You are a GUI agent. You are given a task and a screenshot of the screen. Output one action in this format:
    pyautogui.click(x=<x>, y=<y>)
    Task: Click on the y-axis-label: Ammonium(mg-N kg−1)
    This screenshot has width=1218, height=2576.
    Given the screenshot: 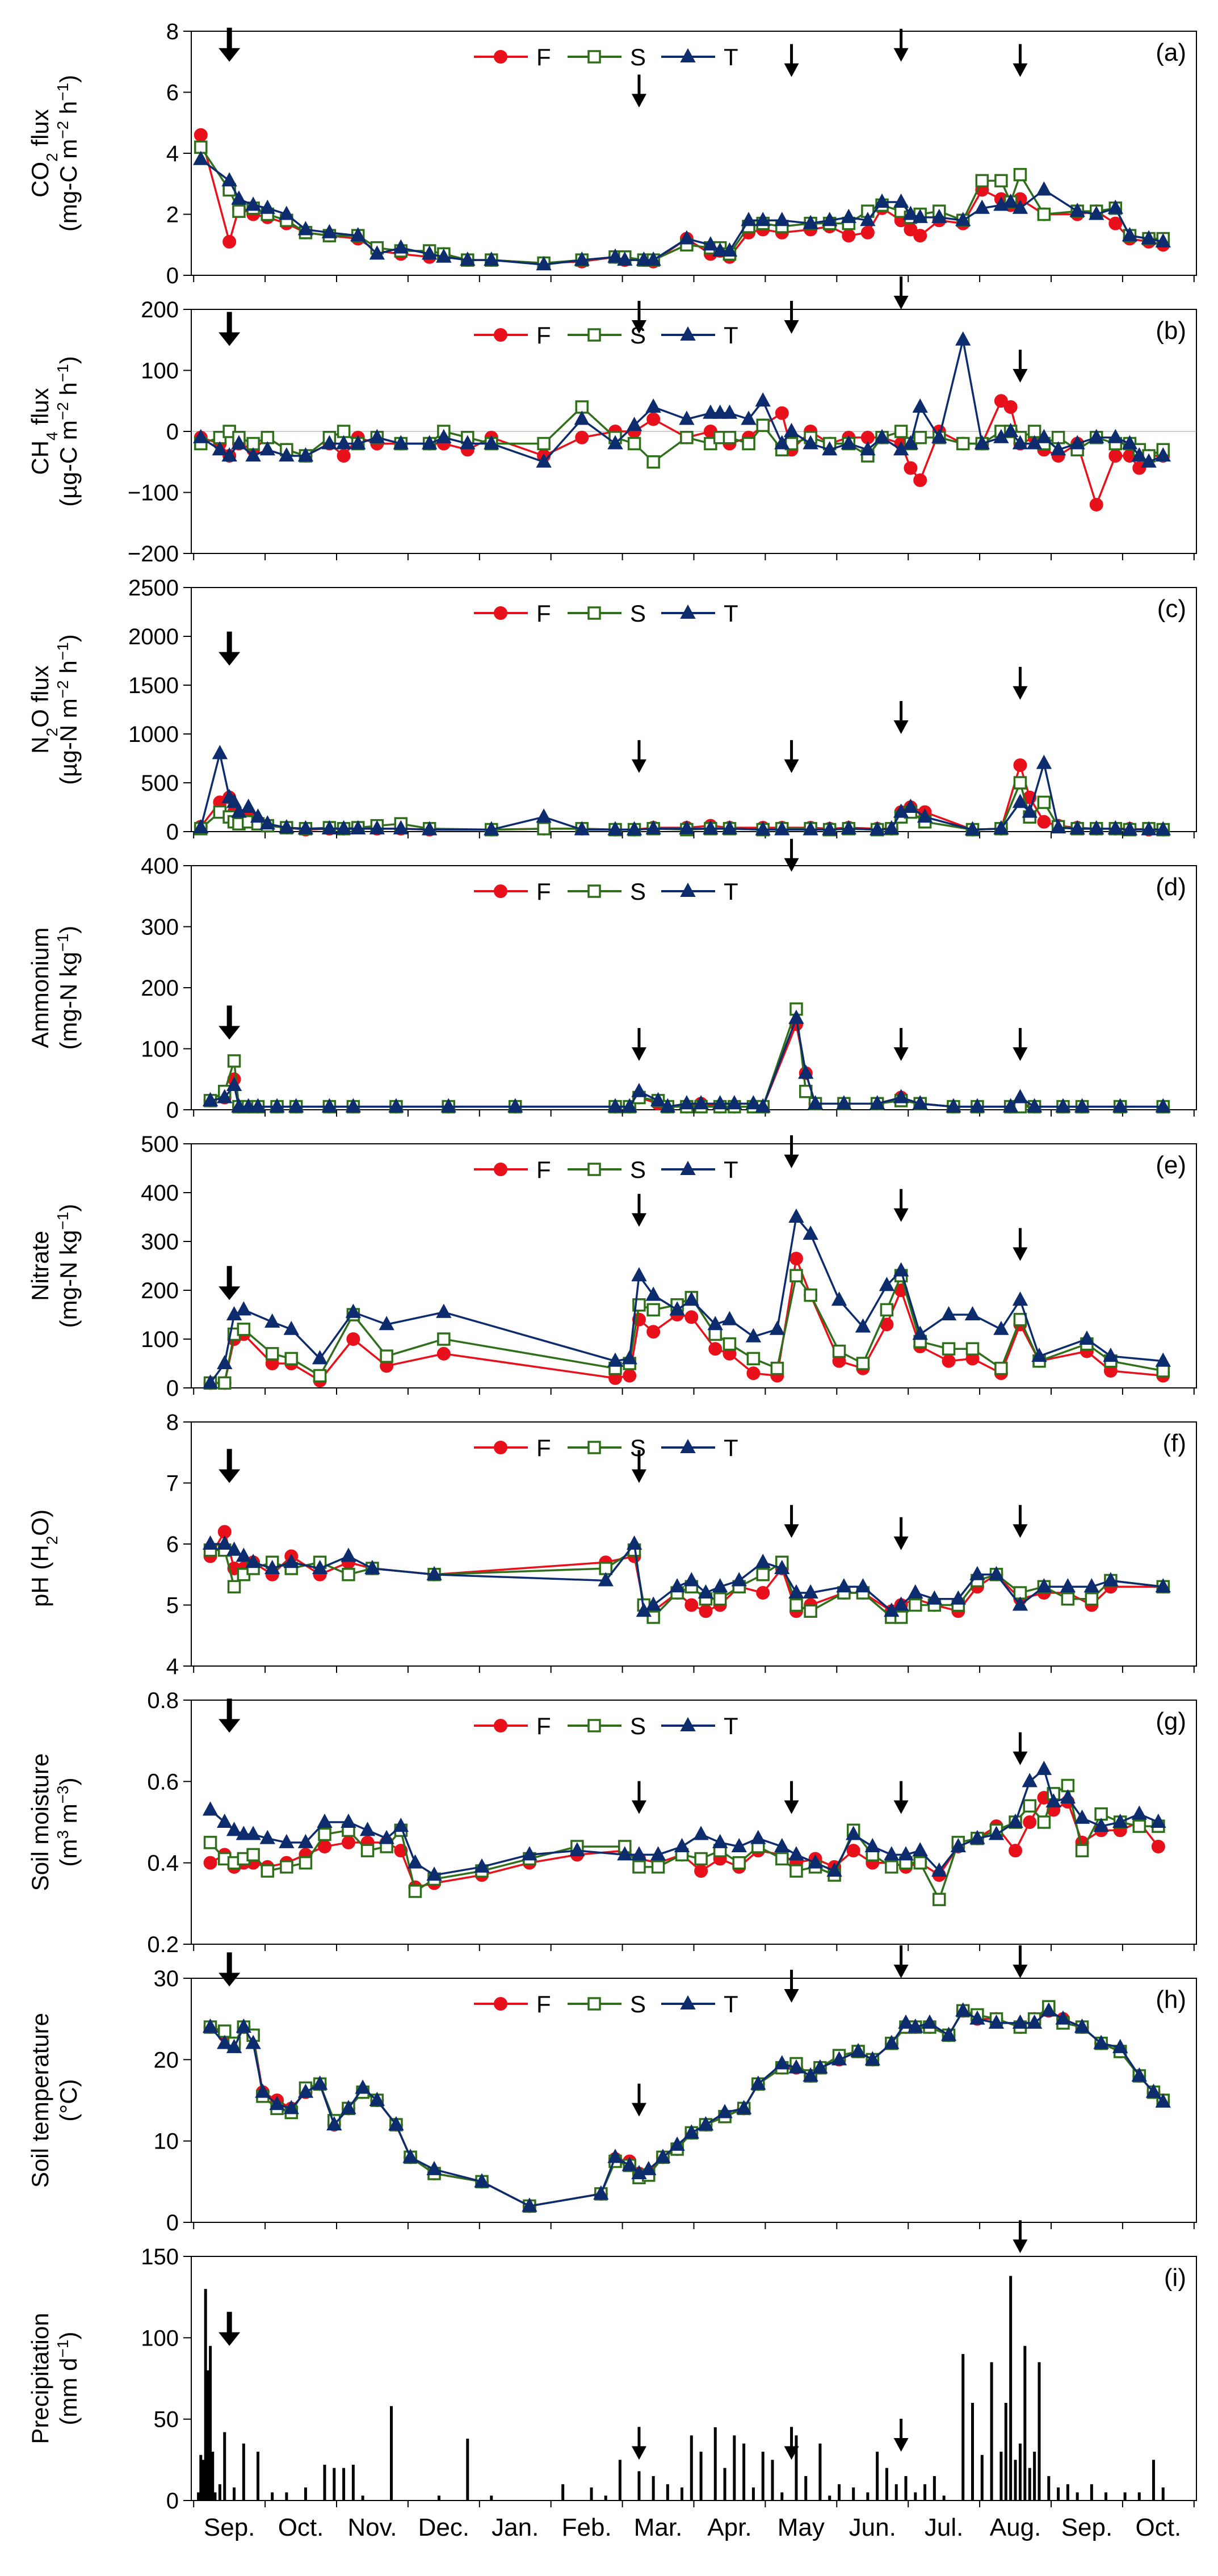 What is the action you would take?
    pyautogui.click(x=54, y=988)
    